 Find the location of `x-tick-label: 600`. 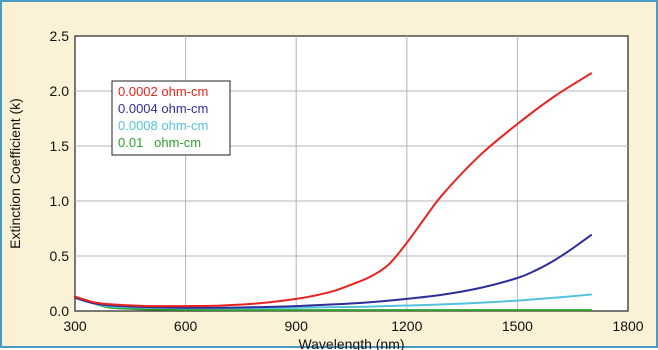

x-tick-label: 600 is located at coordinates (186, 326).